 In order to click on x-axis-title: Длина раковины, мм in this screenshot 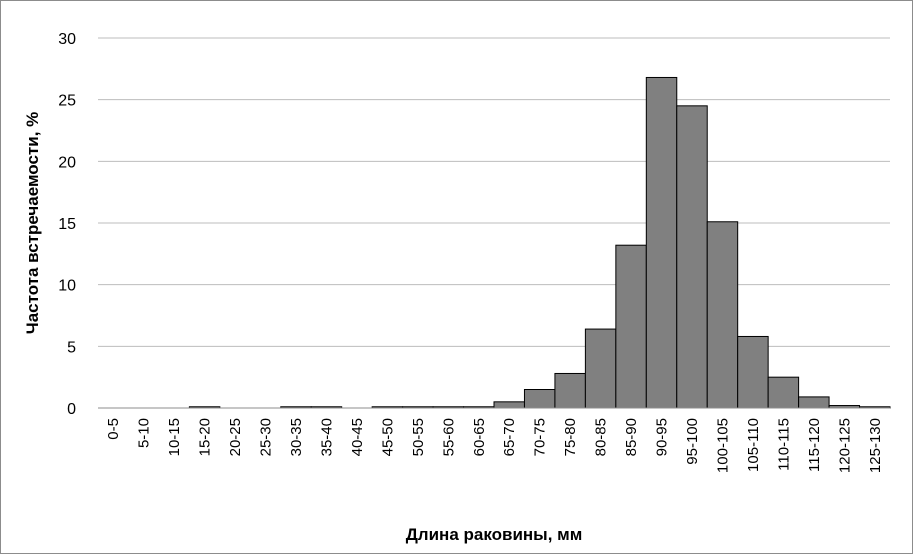, I will do `click(494, 534)`.